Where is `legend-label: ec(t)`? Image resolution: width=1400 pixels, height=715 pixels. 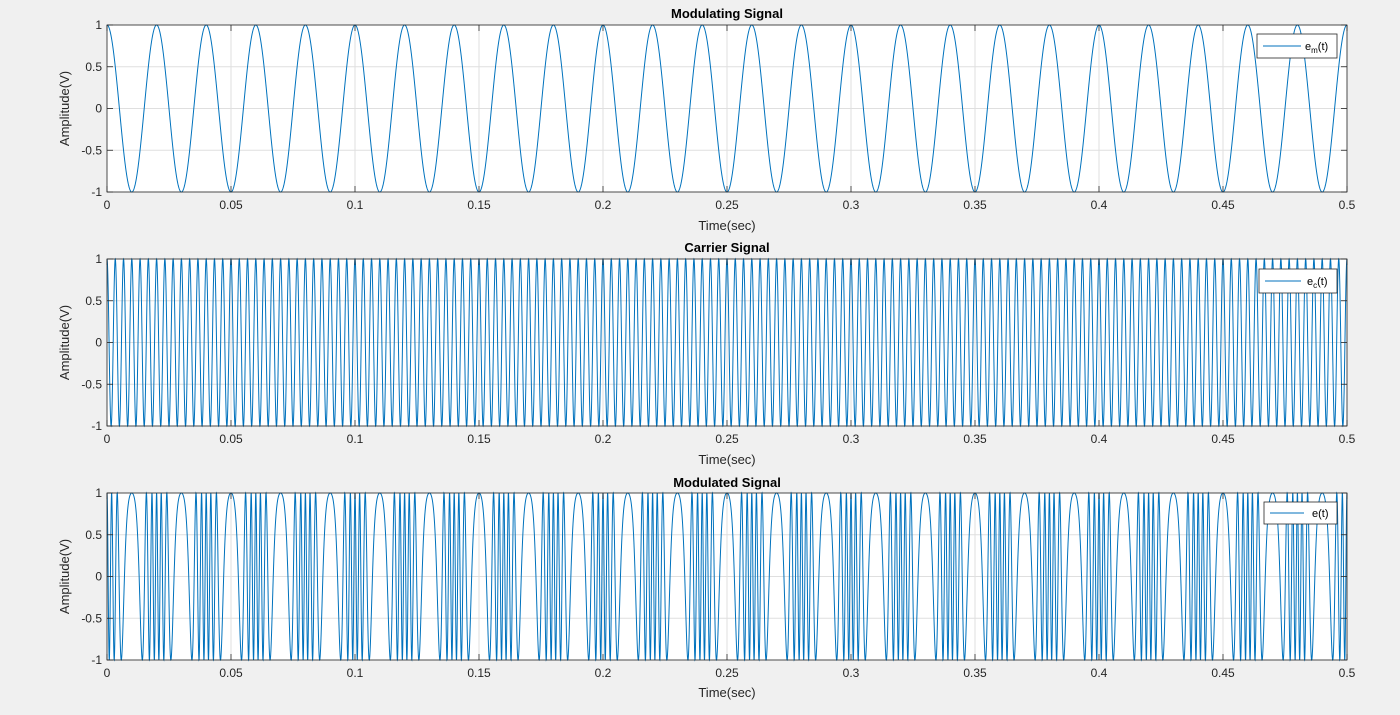 legend-label: ec(t) is located at coordinates (1317, 283).